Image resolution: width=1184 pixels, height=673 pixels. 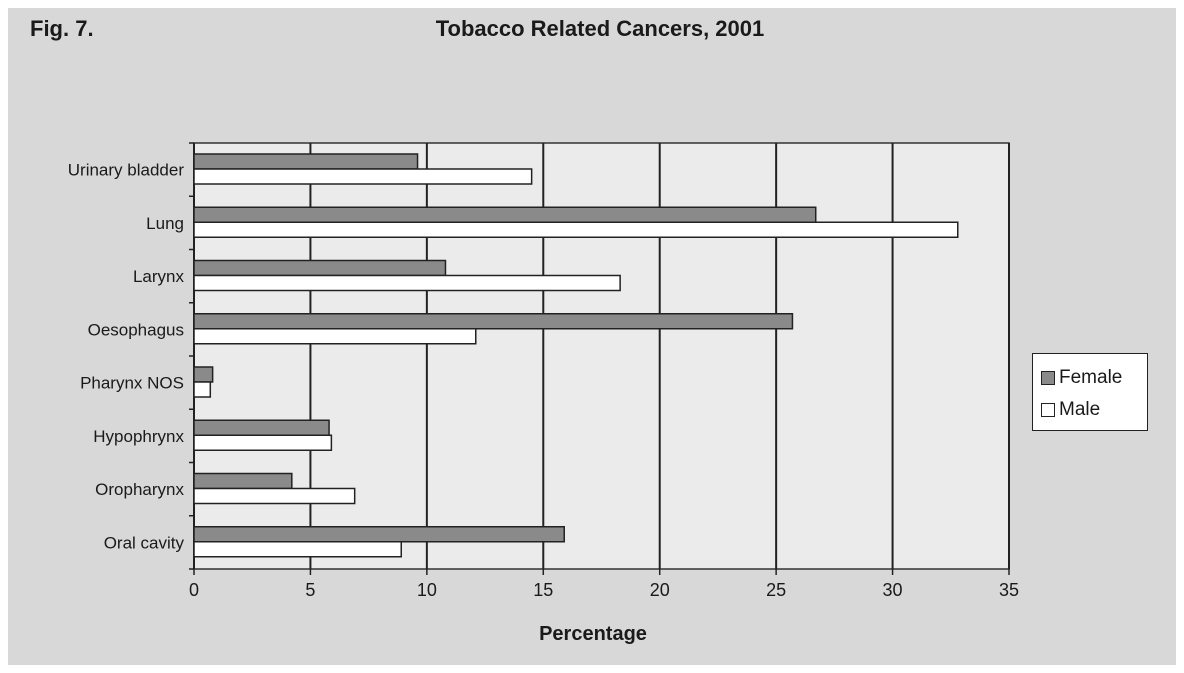 I want to click on bar-male-oral-cavity, so click(x=297, y=549).